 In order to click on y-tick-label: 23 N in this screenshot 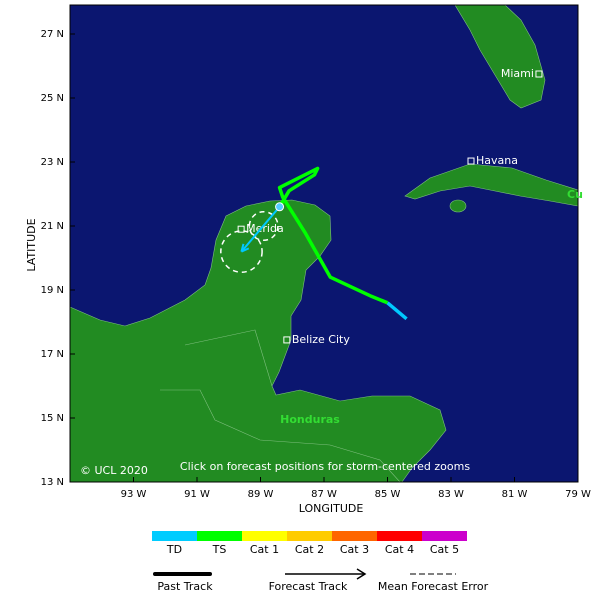, I will do `click(52, 162)`.